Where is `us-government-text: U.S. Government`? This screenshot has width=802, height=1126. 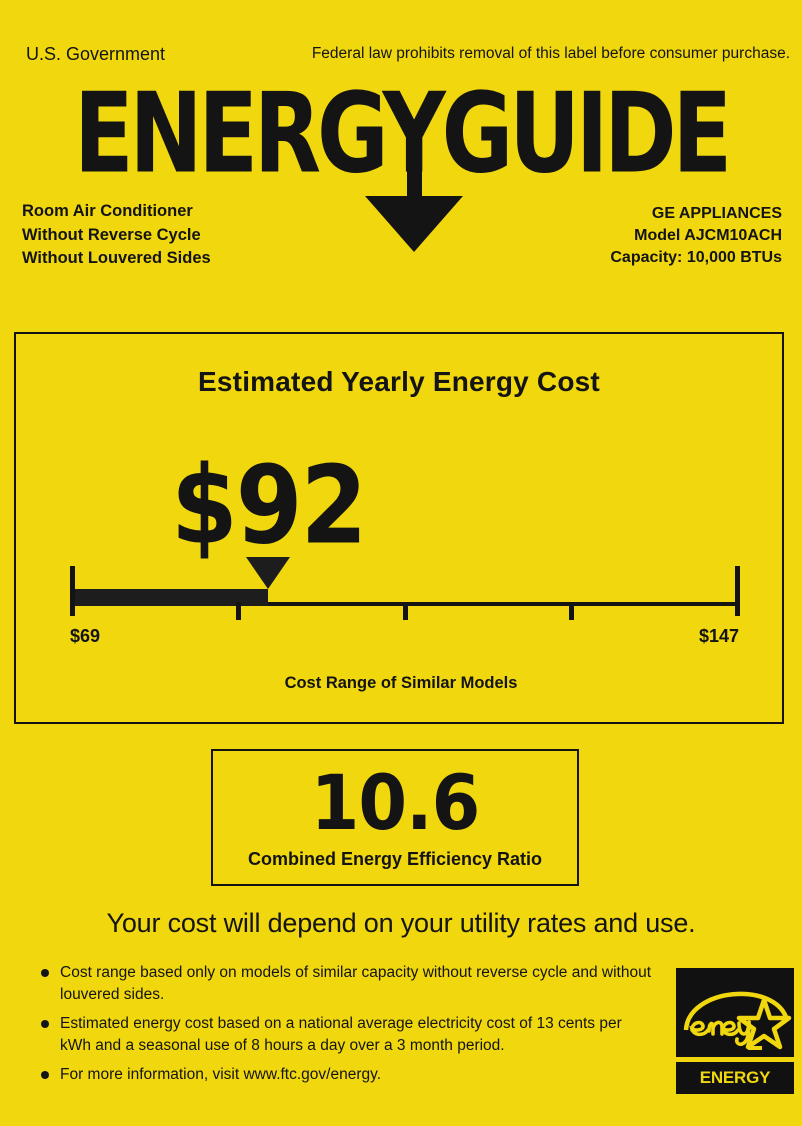 us-government-text: U.S. Government is located at coordinates (96, 54).